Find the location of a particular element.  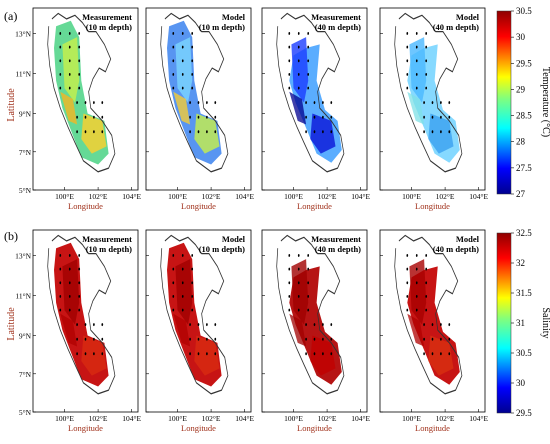

colorbar-tick-label: 32.5 is located at coordinates (524, 233).